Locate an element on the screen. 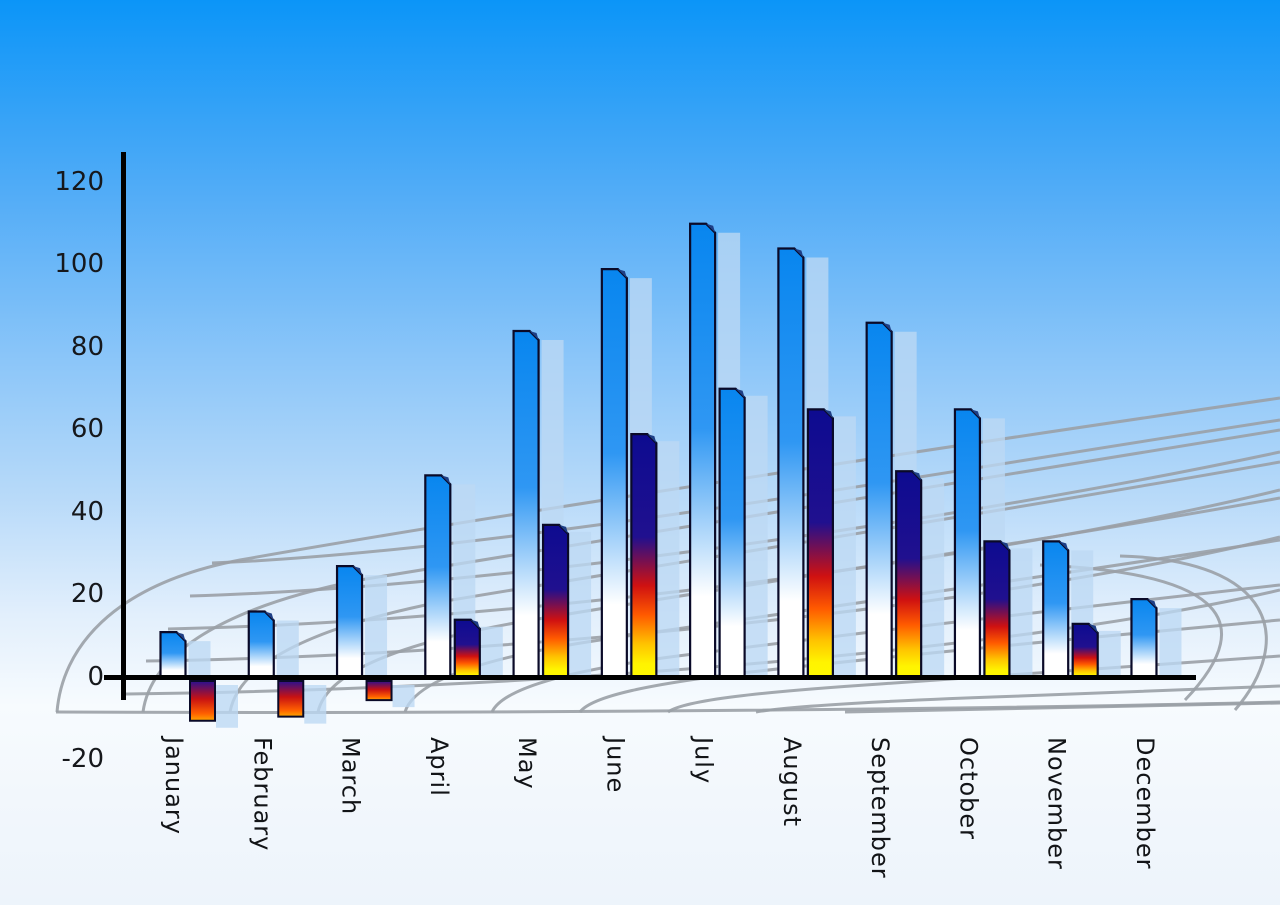 The width and height of the screenshot is (1280, 905). bar-march-primary-bevel is located at coordinates (358, 571).